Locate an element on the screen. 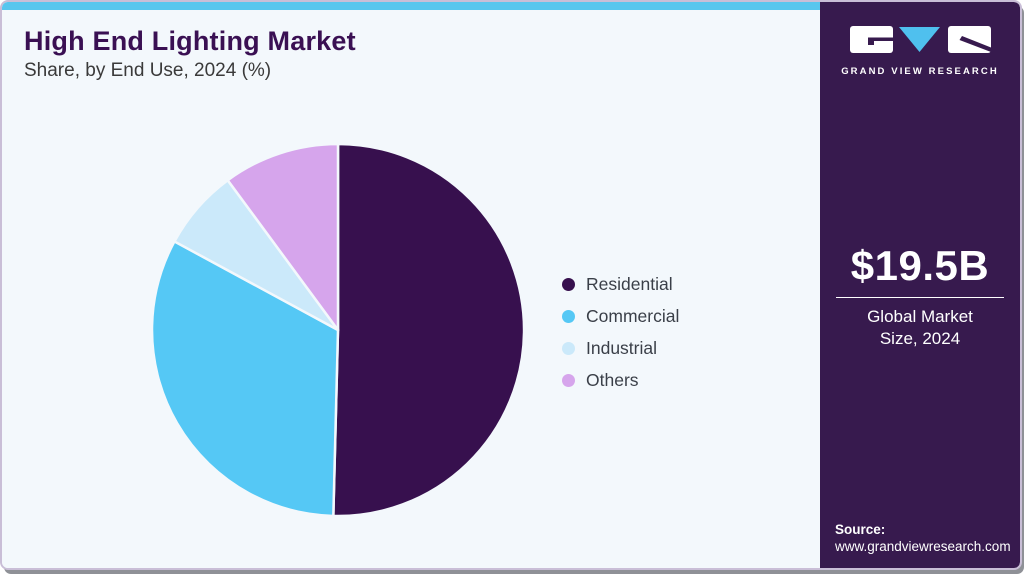  source-label: Source: is located at coordinates (860, 529).